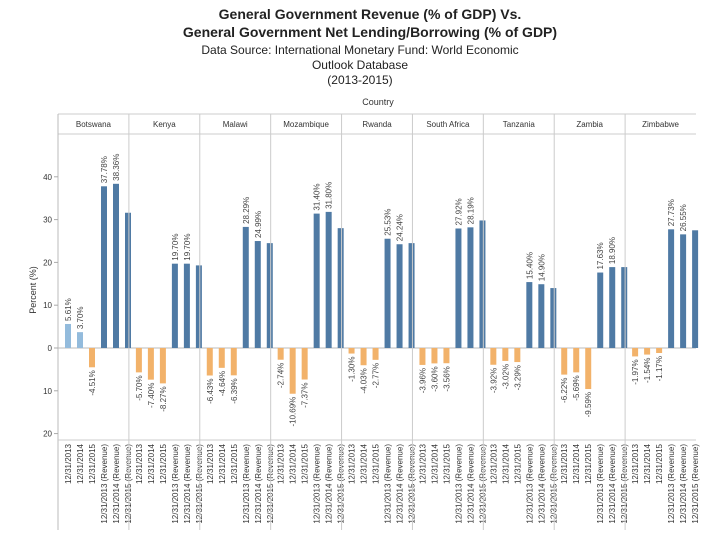 The height and width of the screenshot is (540, 720). What do you see at coordinates (493, 380) in the screenshot?
I see `data-label: -3.92%` at bounding box center [493, 380].